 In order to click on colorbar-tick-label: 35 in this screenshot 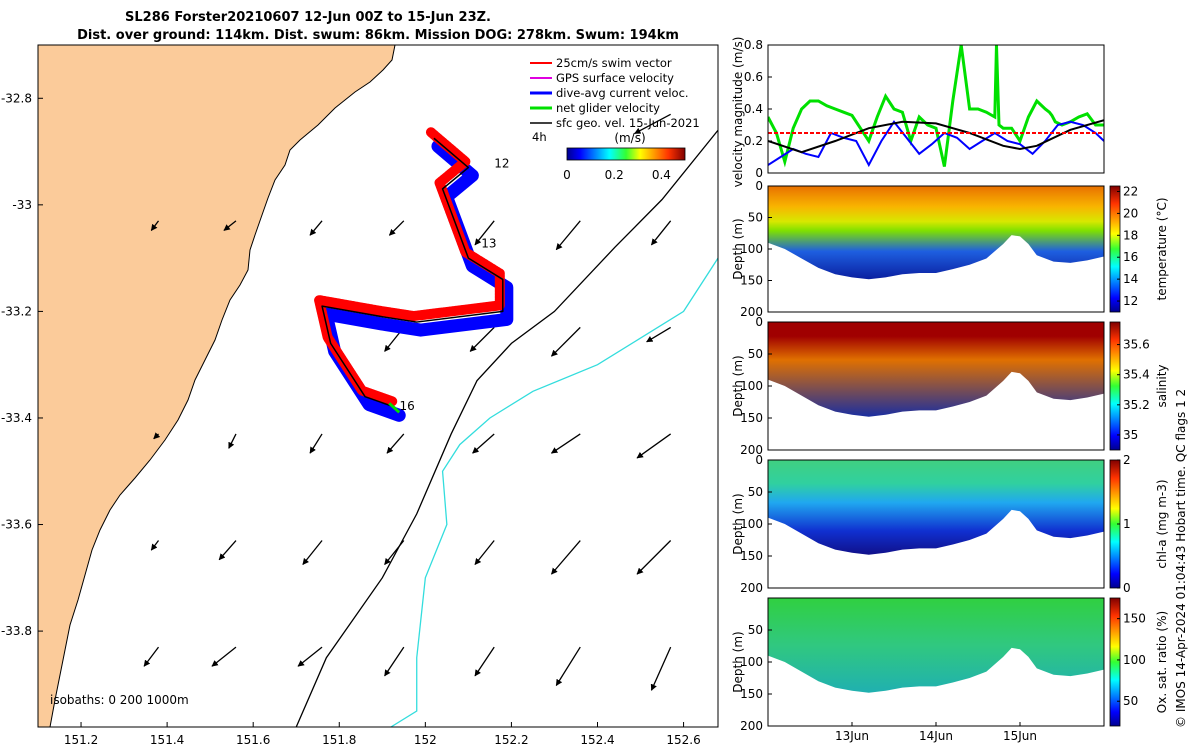, I will do `click(1130, 435)`.